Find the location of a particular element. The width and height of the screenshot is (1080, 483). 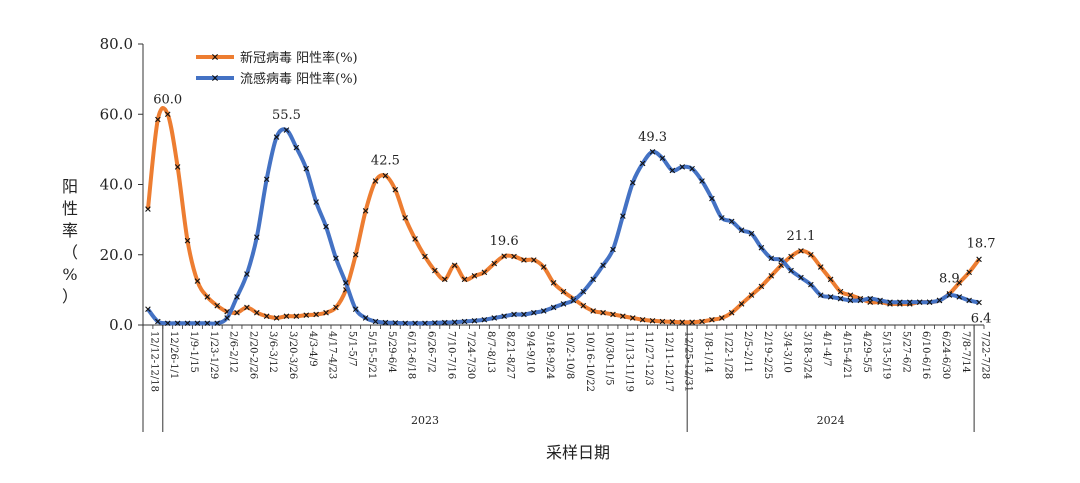

x-tick-label: 8/21-8/27 is located at coordinates (510, 355).